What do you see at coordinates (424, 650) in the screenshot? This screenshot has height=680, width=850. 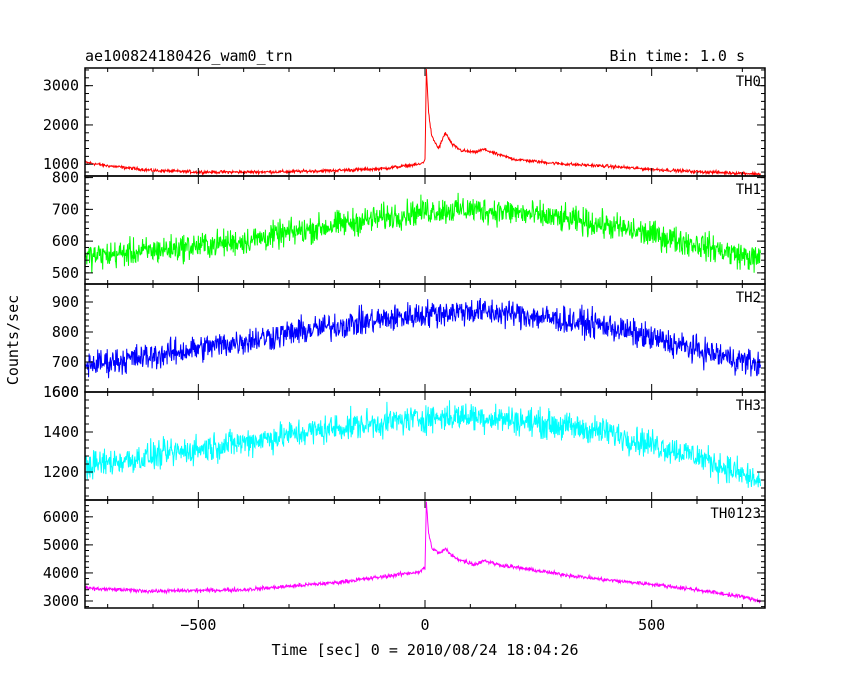 I see `x-axis-label: Time [sec] 0 = 2010/08/24 18:04:26` at bounding box center [424, 650].